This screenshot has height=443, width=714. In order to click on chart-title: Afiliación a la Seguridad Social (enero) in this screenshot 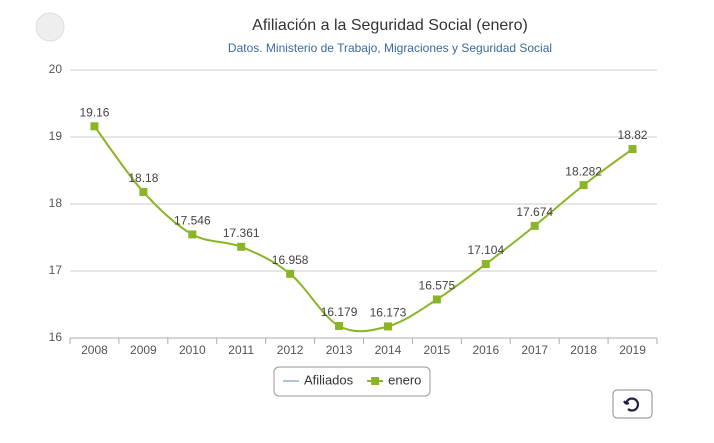, I will do `click(390, 25)`.